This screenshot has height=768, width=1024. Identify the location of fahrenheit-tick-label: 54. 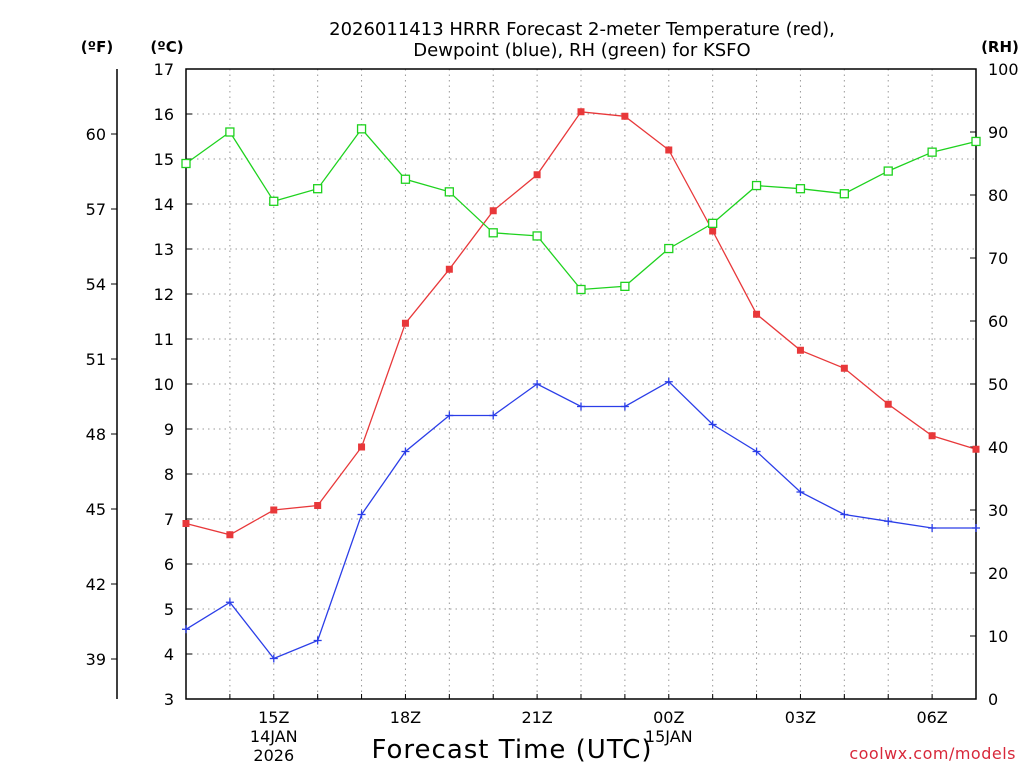
(96, 284).